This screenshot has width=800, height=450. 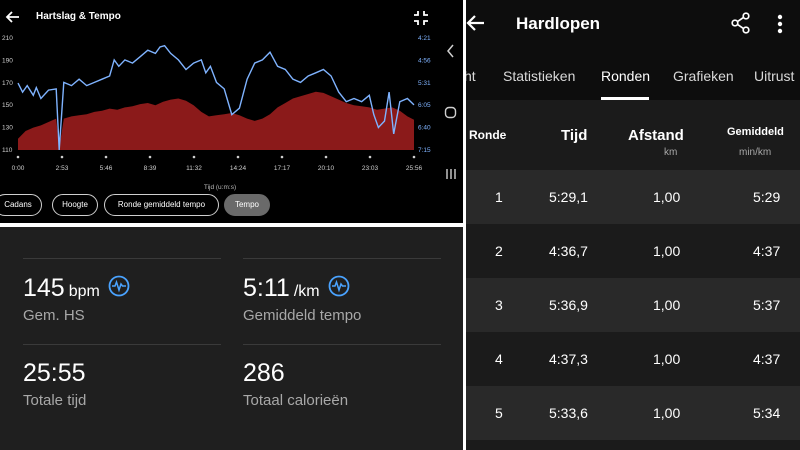 I want to click on tempo-line, so click(x=216, y=97).